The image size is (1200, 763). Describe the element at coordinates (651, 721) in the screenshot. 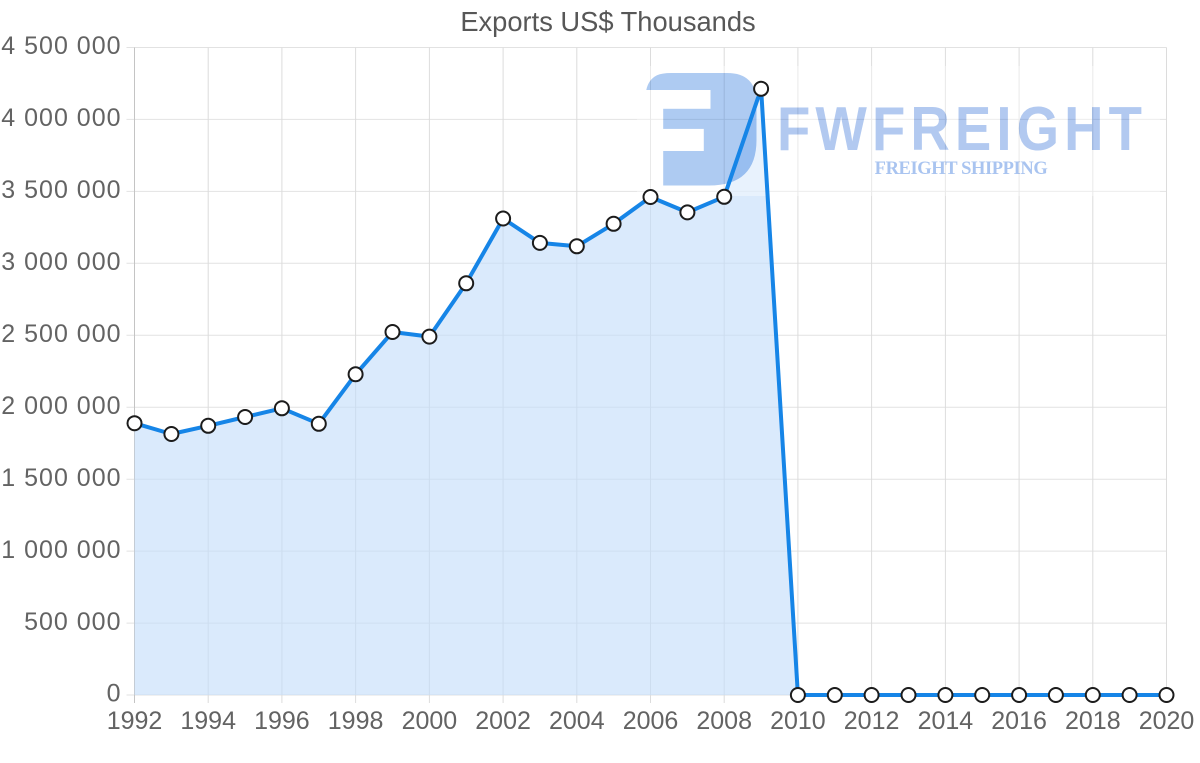

I see `svg-text: 2006` at that location.